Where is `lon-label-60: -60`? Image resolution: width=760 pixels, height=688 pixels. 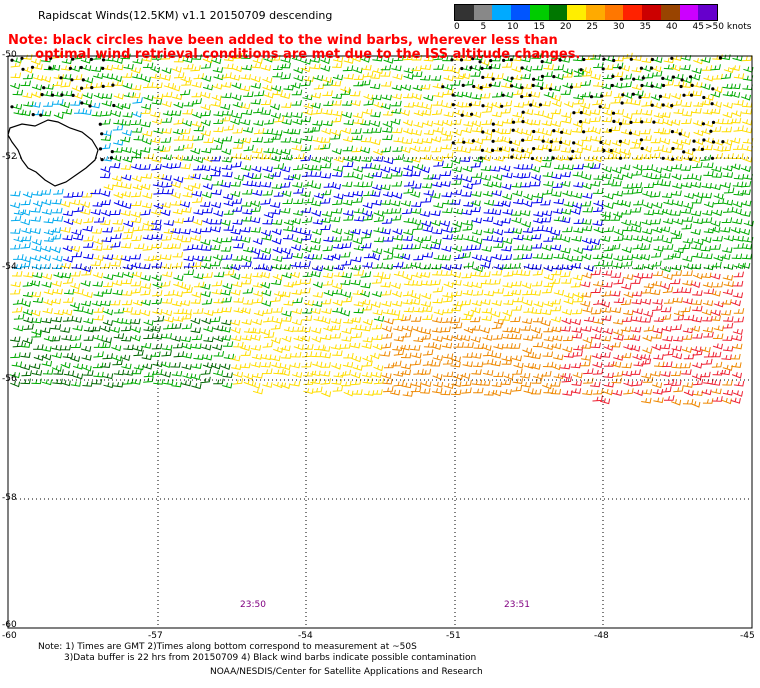
lon-label-60: -60 is located at coordinates (9, 636).